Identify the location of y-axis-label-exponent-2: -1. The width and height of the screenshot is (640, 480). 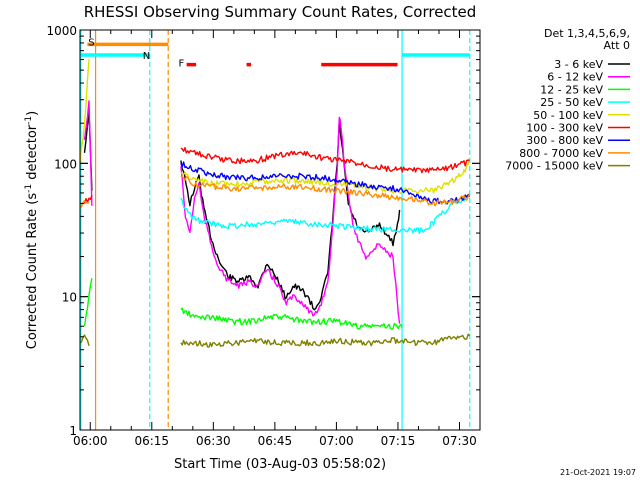
(29, 120).